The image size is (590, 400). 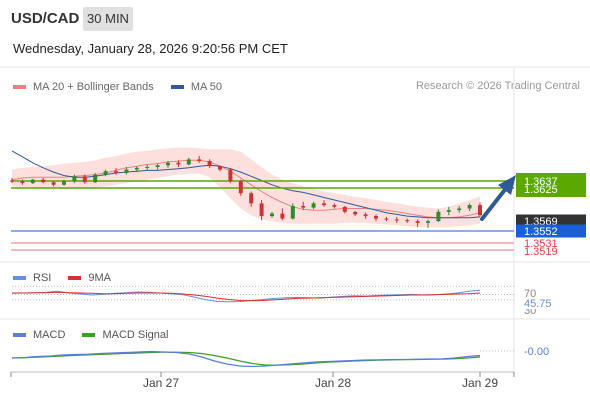 What do you see at coordinates (480, 383) in the screenshot?
I see `x-tick-label: Jan 29` at bounding box center [480, 383].